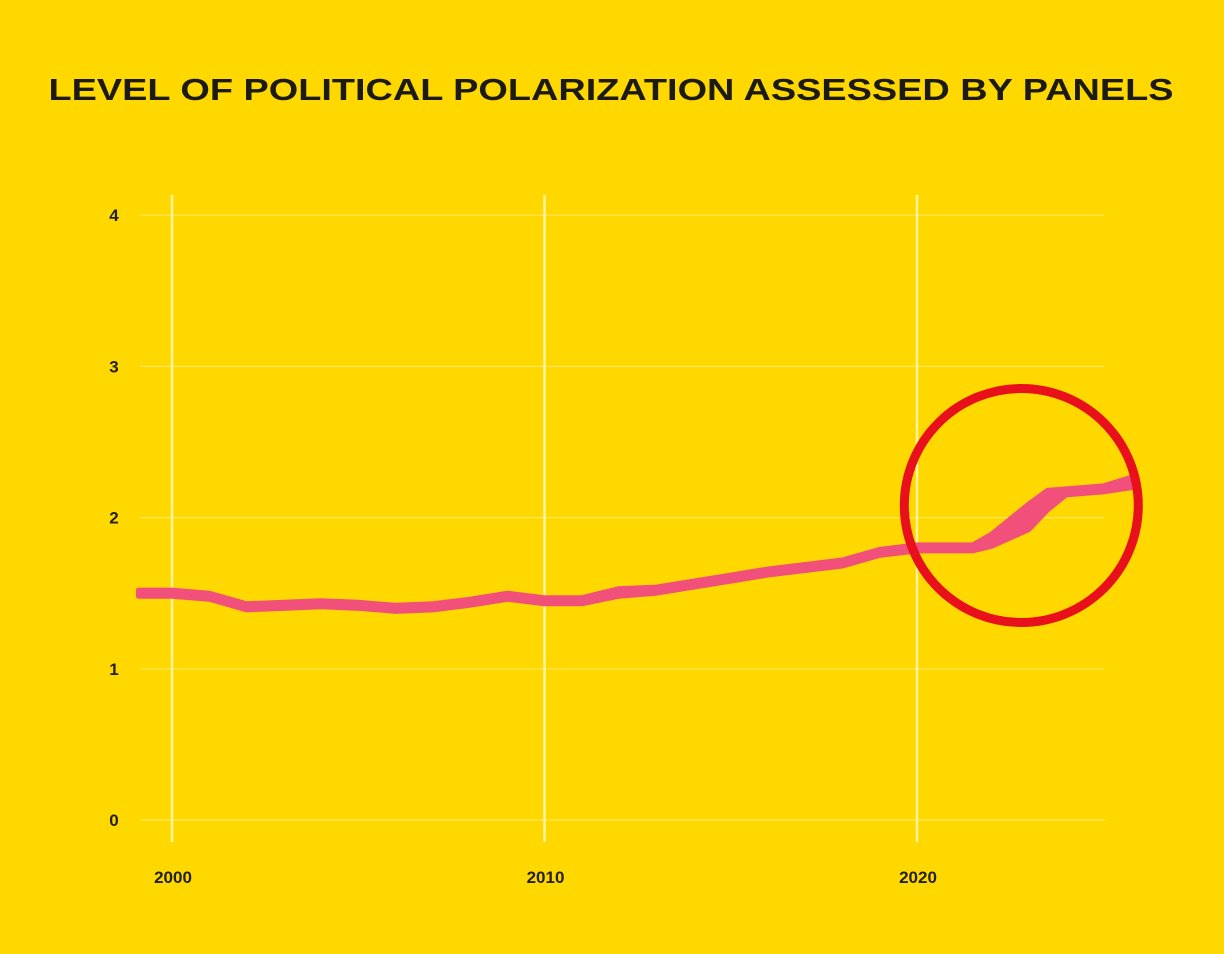 The height and width of the screenshot is (954, 1224). I want to click on y-tick-label: 3, so click(113, 366).